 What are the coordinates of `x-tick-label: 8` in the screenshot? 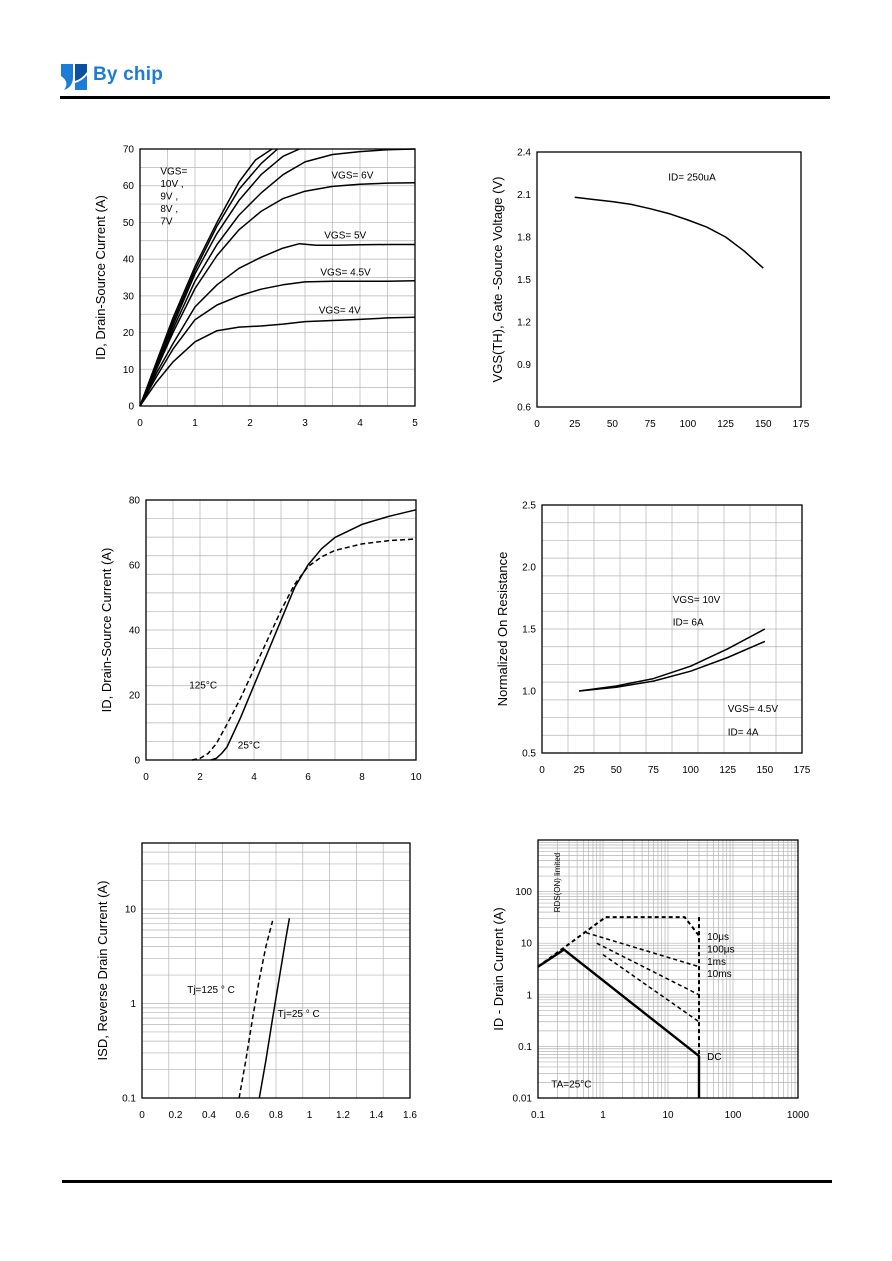 It's located at (362, 777).